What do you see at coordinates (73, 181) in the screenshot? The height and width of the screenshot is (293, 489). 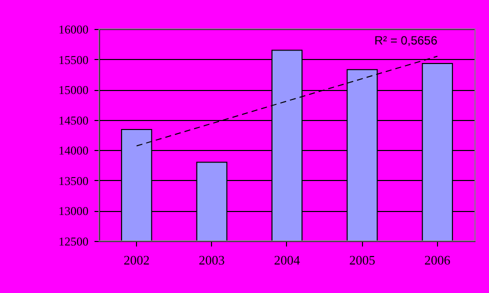 I see `y-tick-label: 13500` at bounding box center [73, 181].